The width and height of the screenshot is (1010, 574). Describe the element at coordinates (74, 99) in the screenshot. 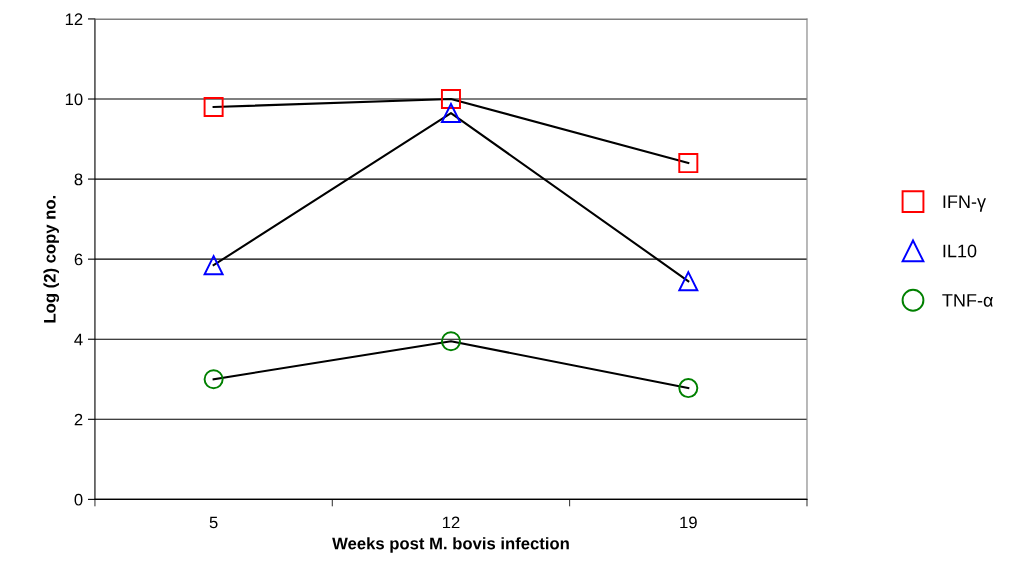

I see `y-tick-label: 10` at that location.